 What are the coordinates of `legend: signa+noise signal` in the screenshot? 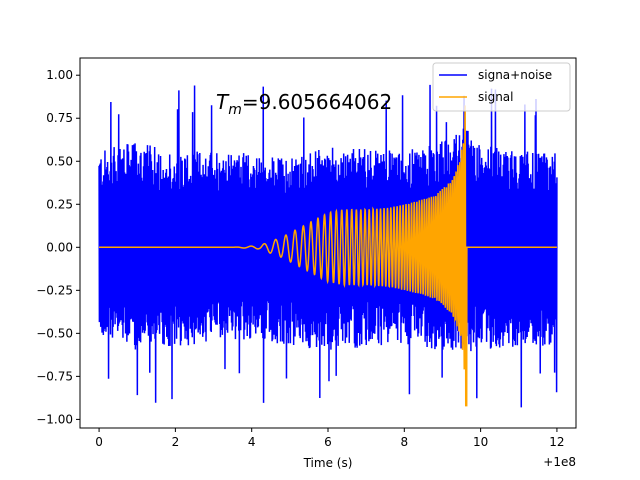 It's located at (501, 87).